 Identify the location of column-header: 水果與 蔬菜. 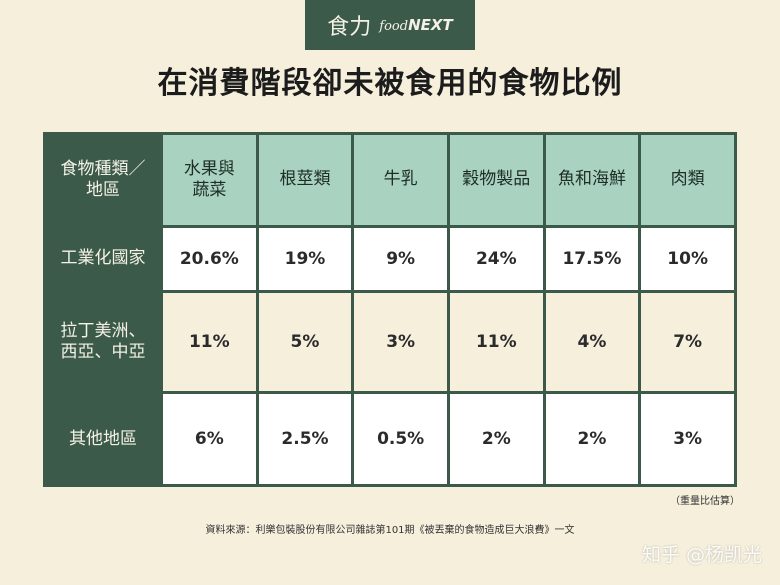
(209, 180).